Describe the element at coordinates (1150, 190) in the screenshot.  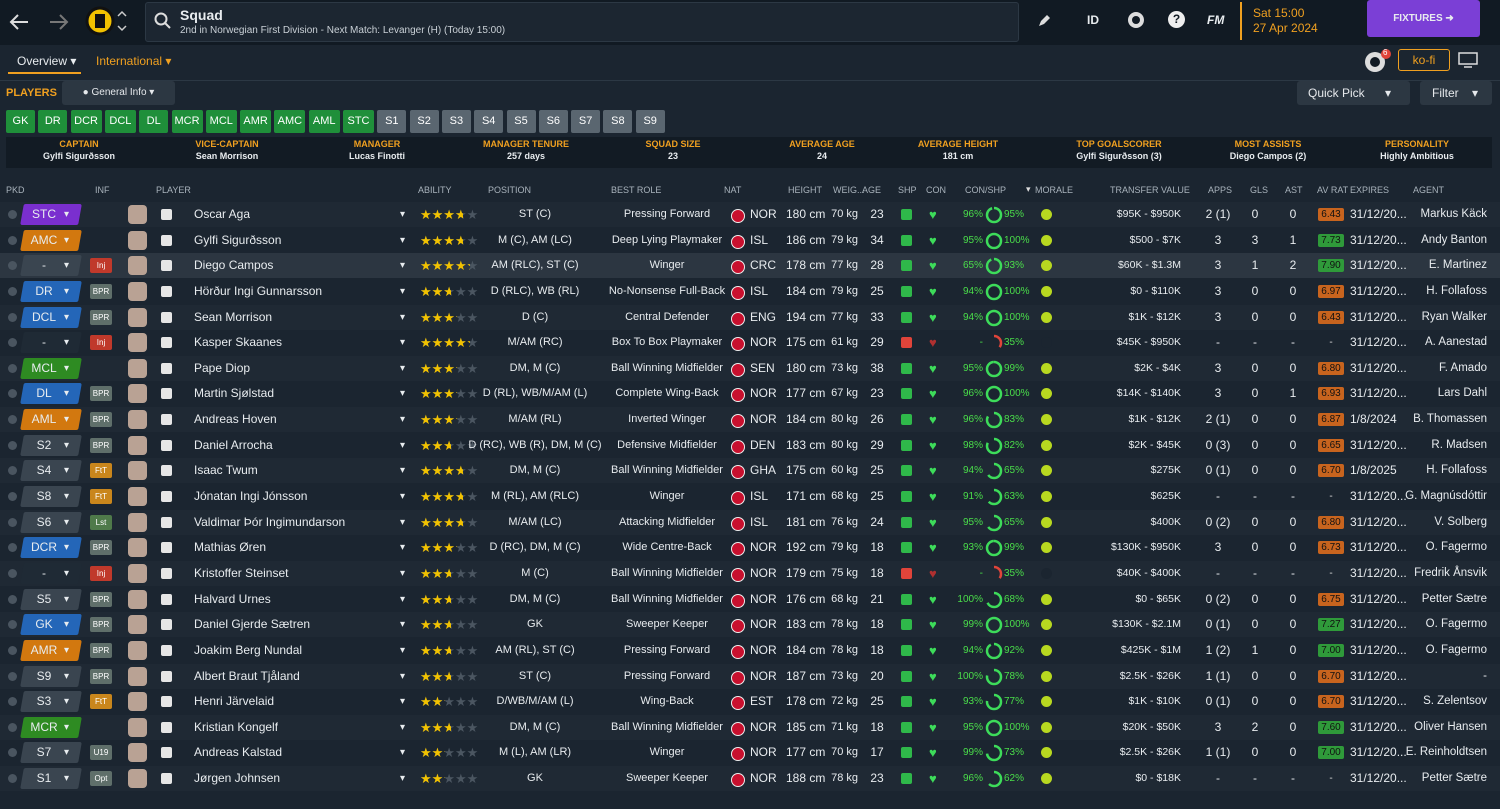
I see `column-header: TRANSFER VALUE` at that location.